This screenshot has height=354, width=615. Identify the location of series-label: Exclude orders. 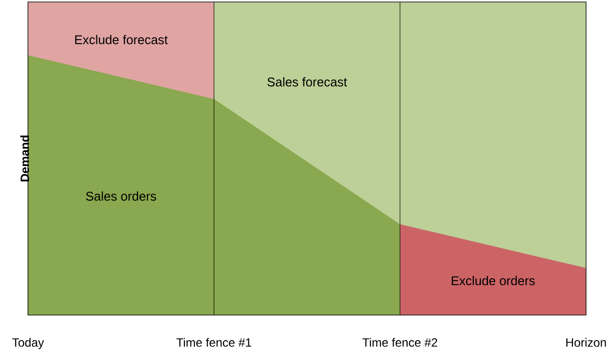
(493, 281).